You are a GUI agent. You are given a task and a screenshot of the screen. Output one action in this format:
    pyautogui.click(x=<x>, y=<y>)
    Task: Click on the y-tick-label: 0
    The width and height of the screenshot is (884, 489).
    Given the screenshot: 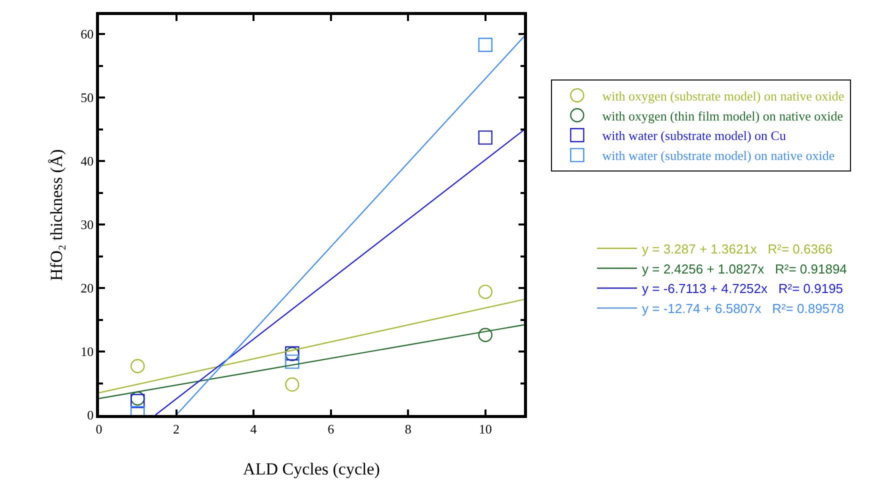 What is the action you would take?
    pyautogui.click(x=90, y=415)
    